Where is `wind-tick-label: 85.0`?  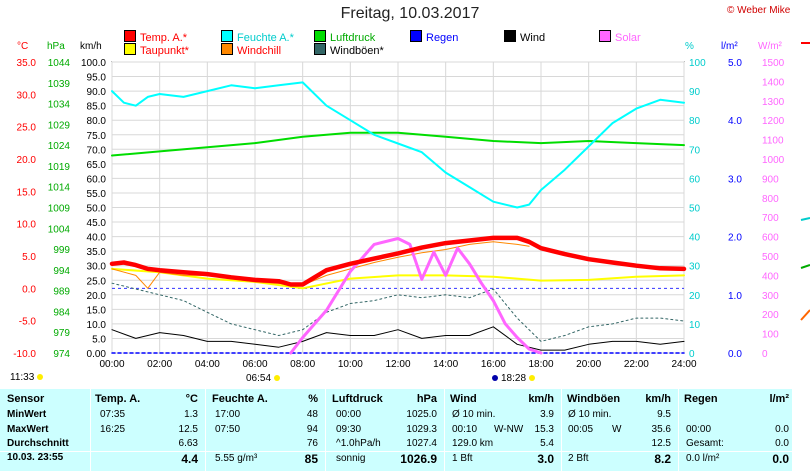
wind-tick-label: 85.0 is located at coordinates (97, 107).